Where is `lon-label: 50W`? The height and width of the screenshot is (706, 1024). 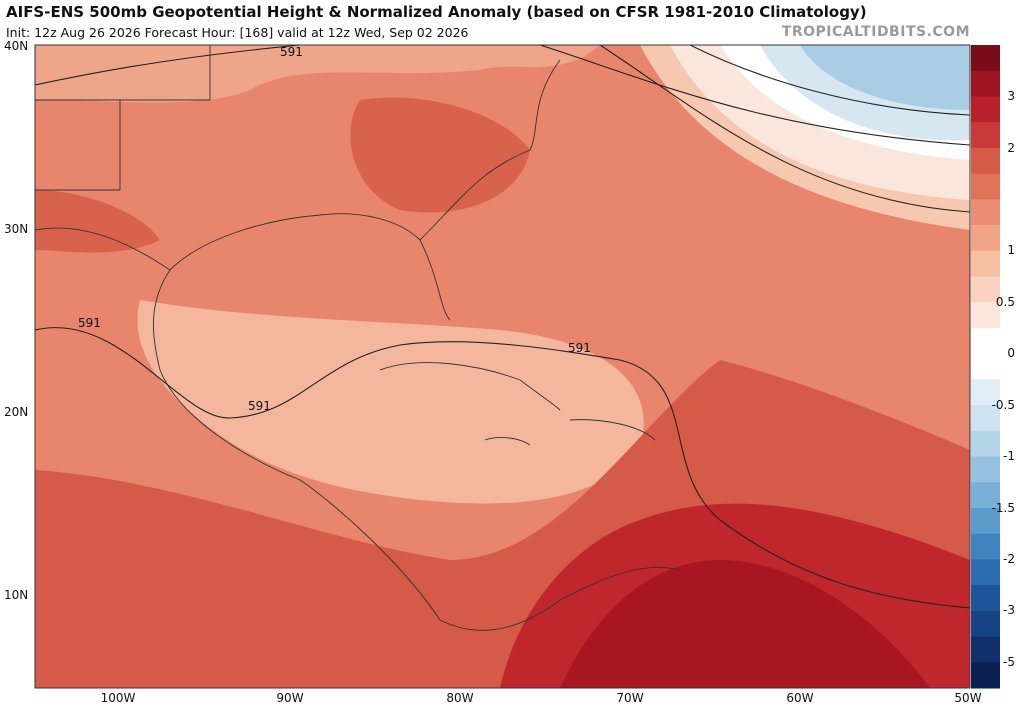 lon-label: 50W is located at coordinates (967, 698).